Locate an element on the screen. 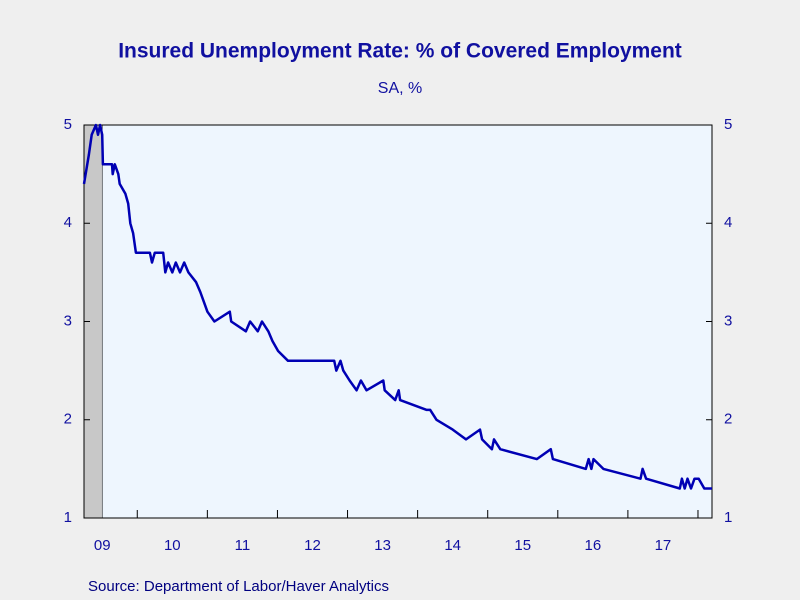 This screenshot has width=800, height=600. x-tick-label: 16 is located at coordinates (593, 545).